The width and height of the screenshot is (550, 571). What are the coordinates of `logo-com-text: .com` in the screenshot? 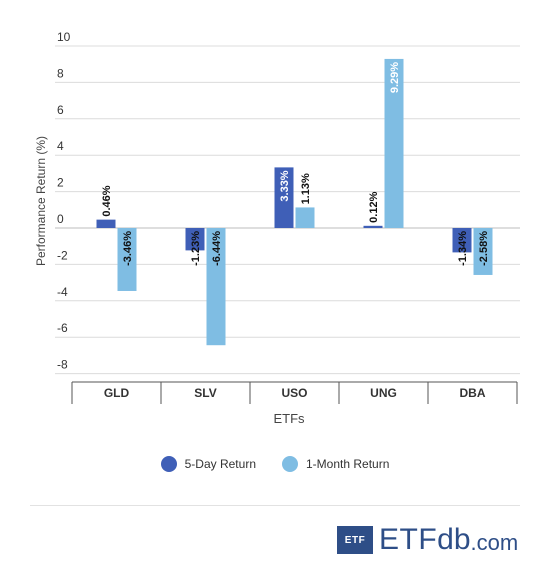 It's located at (494, 542).